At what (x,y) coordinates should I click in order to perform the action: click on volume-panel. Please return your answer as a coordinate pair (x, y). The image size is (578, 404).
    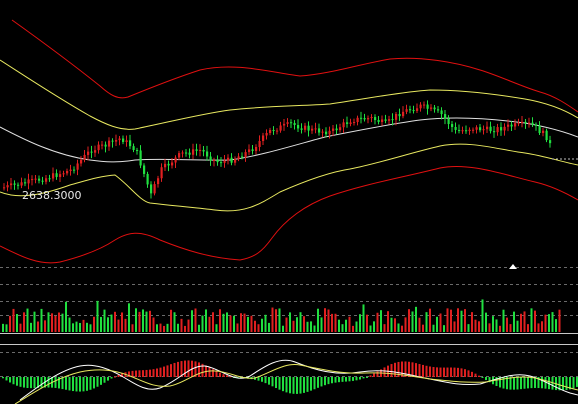
    Looking at the image, I should click on (281, 315).